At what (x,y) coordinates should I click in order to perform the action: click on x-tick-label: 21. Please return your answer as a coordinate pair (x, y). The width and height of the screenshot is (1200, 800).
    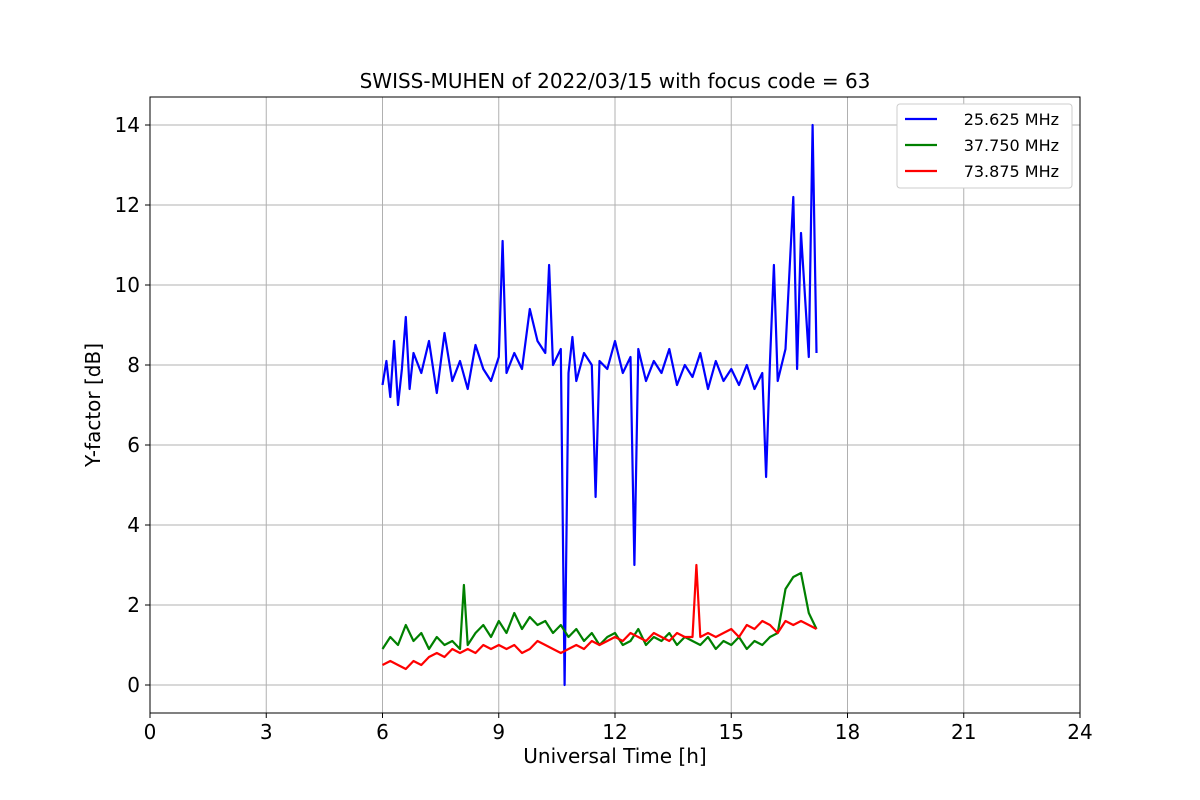
    Looking at the image, I should click on (963, 732).